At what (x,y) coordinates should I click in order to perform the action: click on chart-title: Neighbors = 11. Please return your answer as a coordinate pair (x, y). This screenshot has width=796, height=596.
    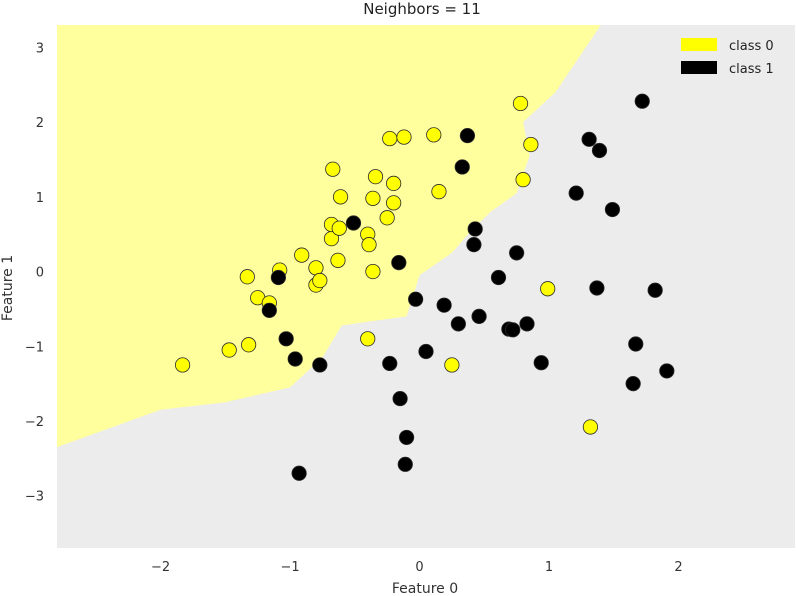
    Looking at the image, I should click on (422, 9).